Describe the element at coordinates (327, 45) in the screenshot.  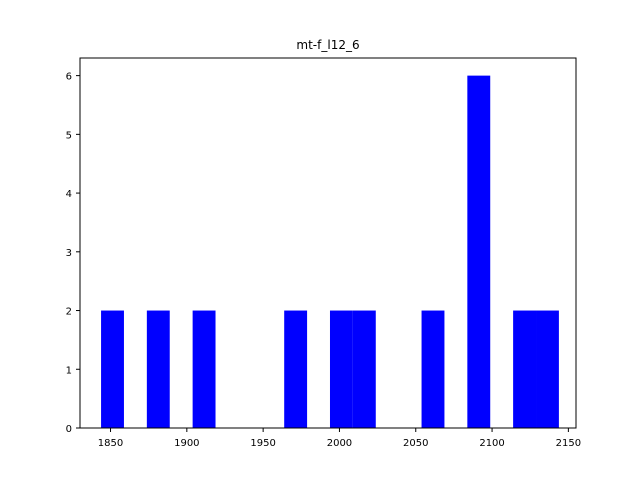
I see `chart-title: mt-f_l12_6` at that location.